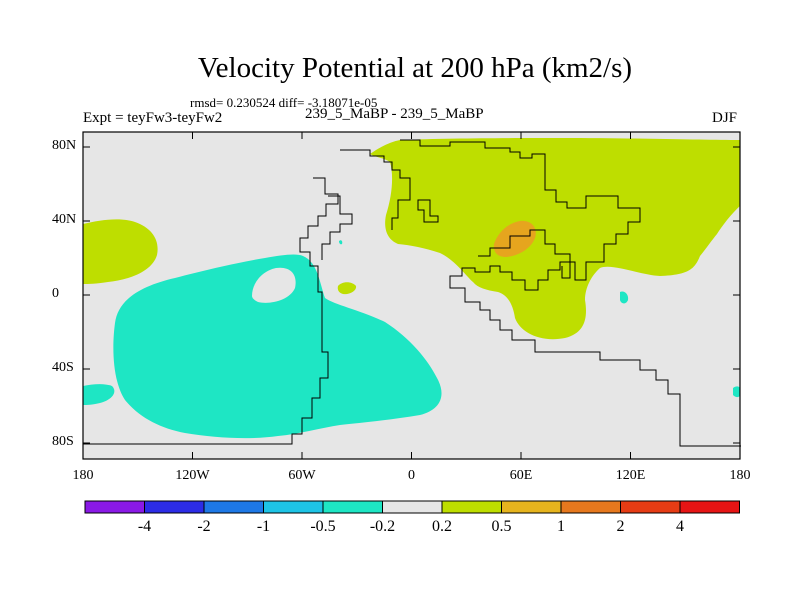  What do you see at coordinates (524, 254) in the screenshot?
I see `coastline-arabia` at bounding box center [524, 254].